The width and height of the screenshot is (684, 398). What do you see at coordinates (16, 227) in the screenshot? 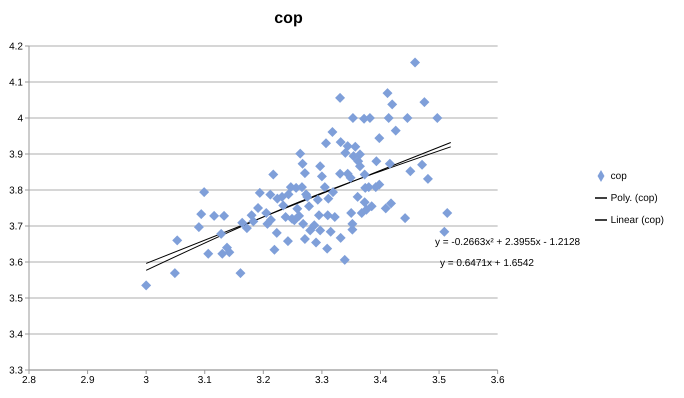
I see `y-tick-label: 3.7` at bounding box center [16, 227].